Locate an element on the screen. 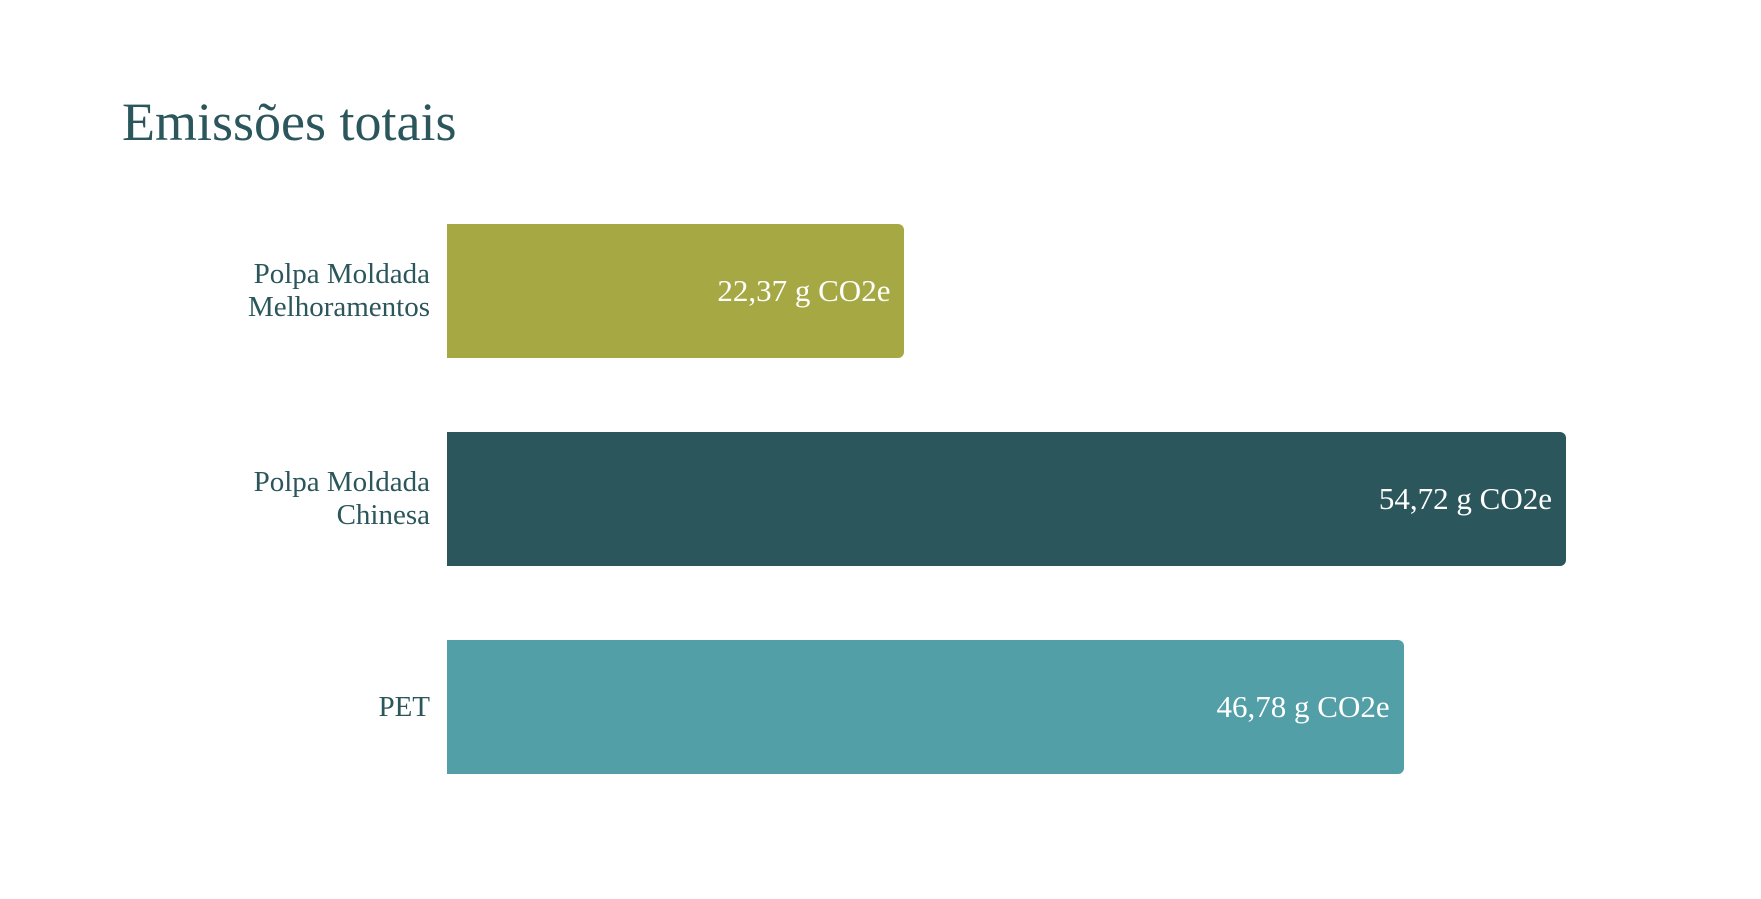 This screenshot has height=899, width=1761. category-label: PET is located at coordinates (404, 706).